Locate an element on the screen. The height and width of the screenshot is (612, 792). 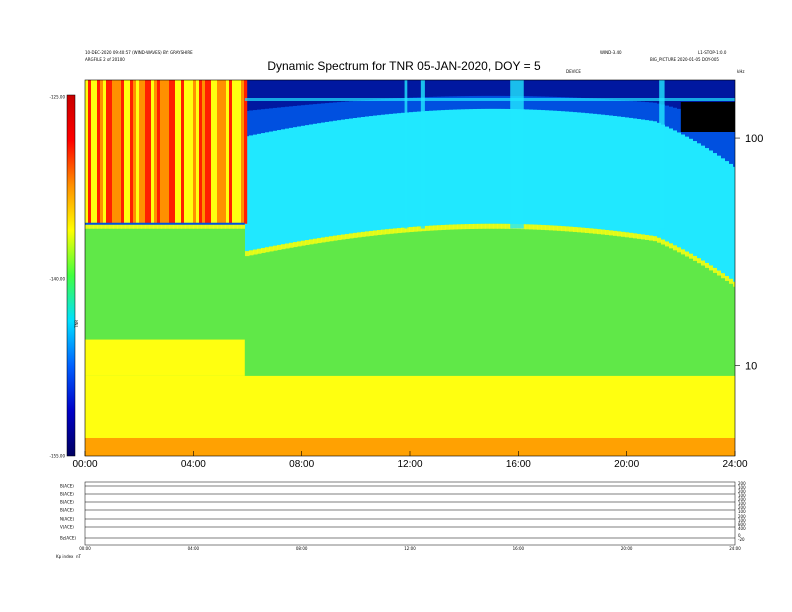
lower-x-tick-label: 08:00 is located at coordinates (302, 548).